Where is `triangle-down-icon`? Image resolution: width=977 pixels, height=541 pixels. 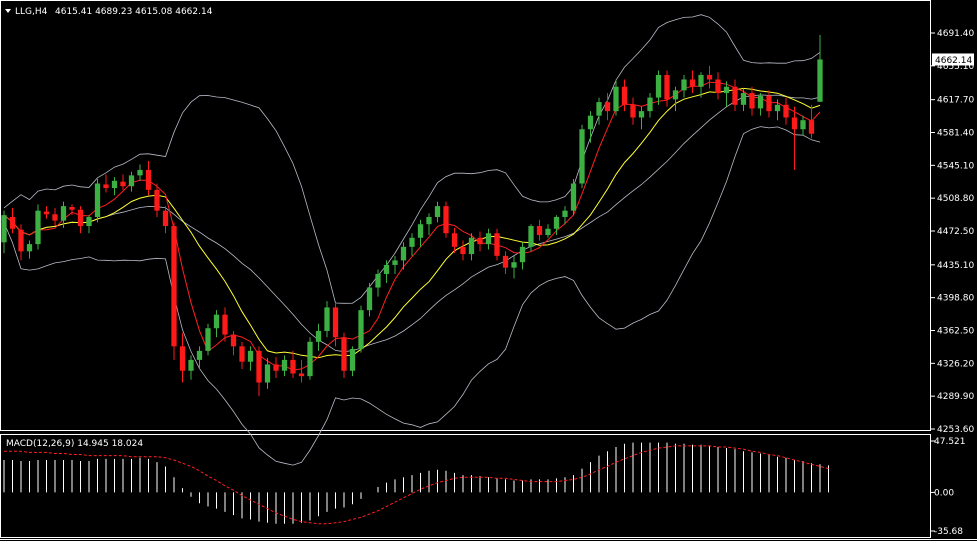
triangle-down-icon is located at coordinates (8, 11).